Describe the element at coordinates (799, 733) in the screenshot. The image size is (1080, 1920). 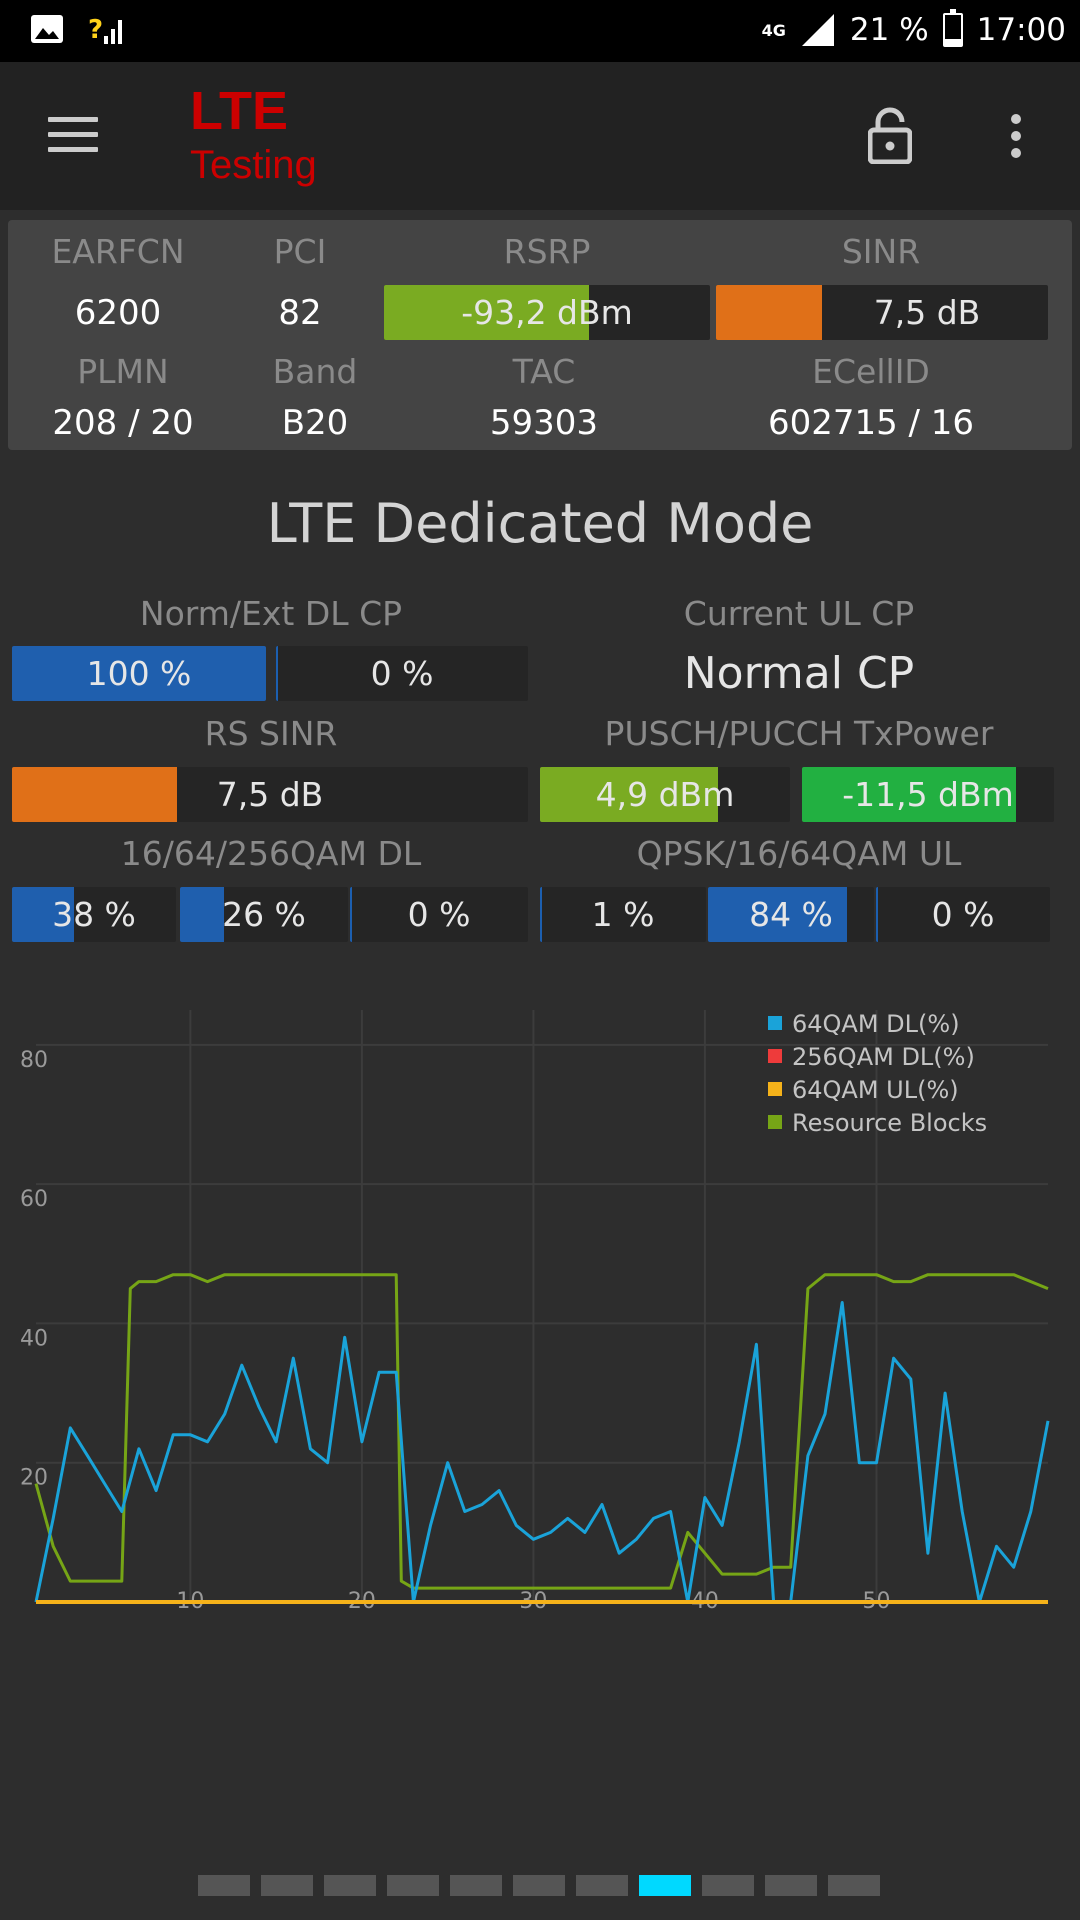
I see `txpower-label: PUSCH/PUCCH TxPower` at that location.